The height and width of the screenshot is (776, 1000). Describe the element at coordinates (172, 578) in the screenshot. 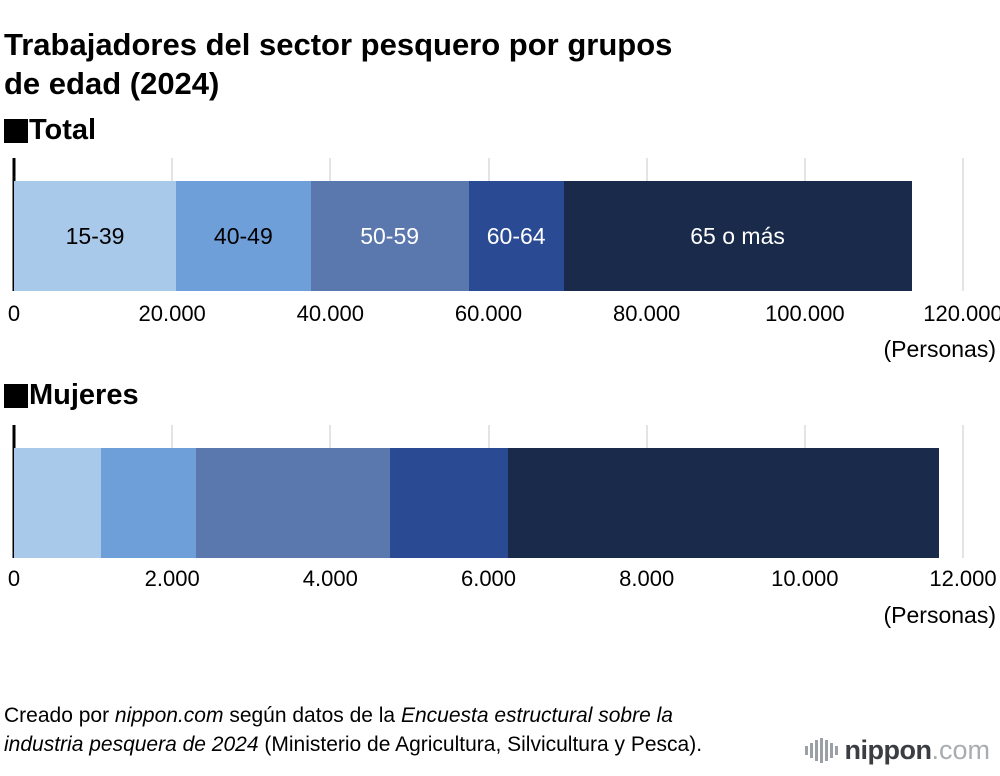

I see `tick-label: 2.000` at that location.